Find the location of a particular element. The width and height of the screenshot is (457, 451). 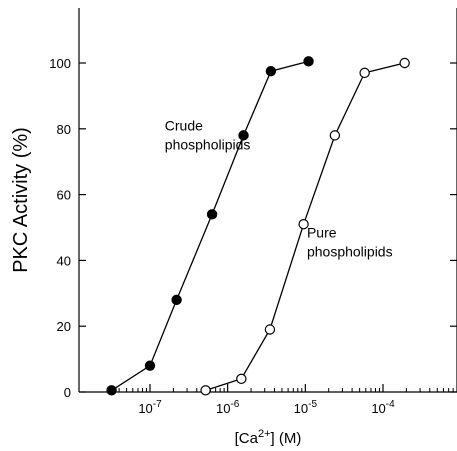

x-tick-label: 10⁻⁴ is located at coordinates (383, 407).